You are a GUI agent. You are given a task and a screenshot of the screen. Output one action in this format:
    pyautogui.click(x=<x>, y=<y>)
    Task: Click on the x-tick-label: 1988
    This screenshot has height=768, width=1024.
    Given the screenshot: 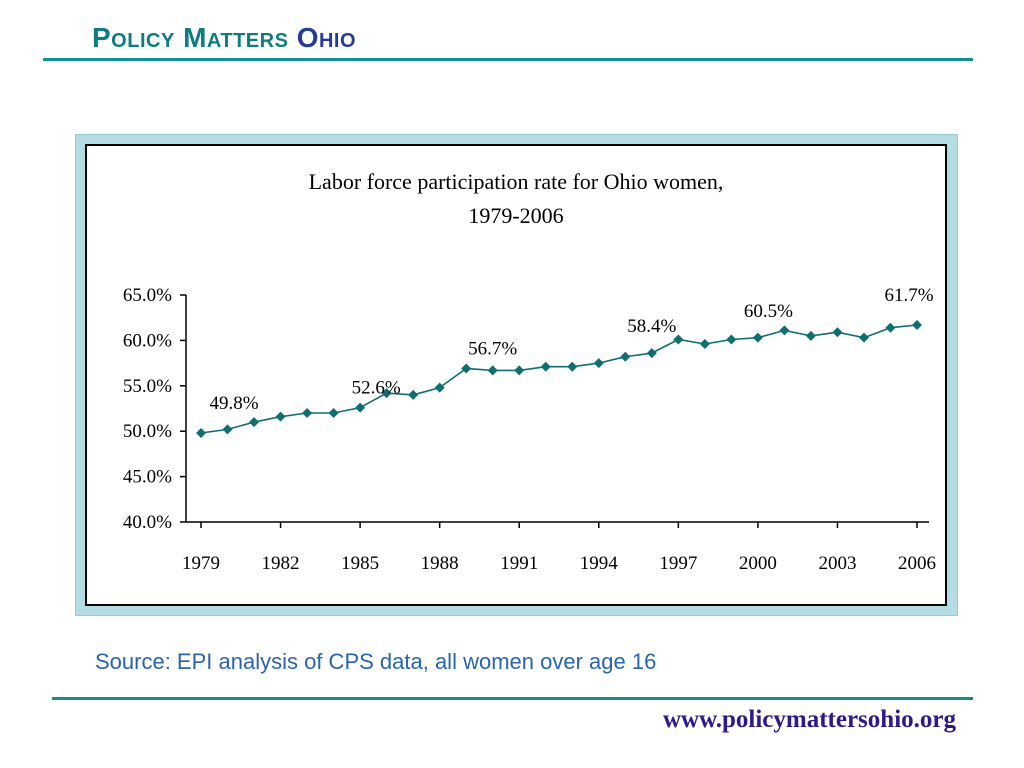 What is the action you would take?
    pyautogui.click(x=440, y=563)
    